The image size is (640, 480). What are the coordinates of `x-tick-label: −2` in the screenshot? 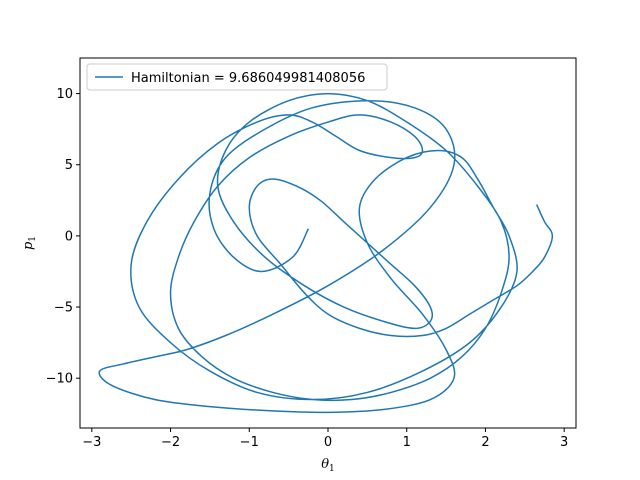 It's located at (170, 442).